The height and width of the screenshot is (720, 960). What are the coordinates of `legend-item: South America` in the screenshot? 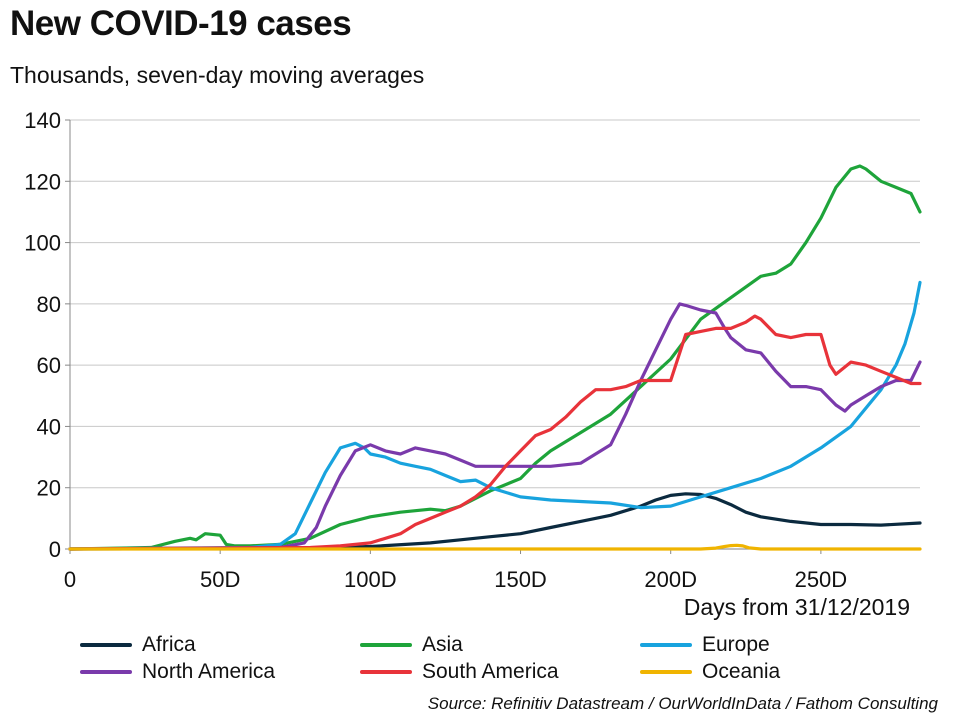 It's located at (459, 672).